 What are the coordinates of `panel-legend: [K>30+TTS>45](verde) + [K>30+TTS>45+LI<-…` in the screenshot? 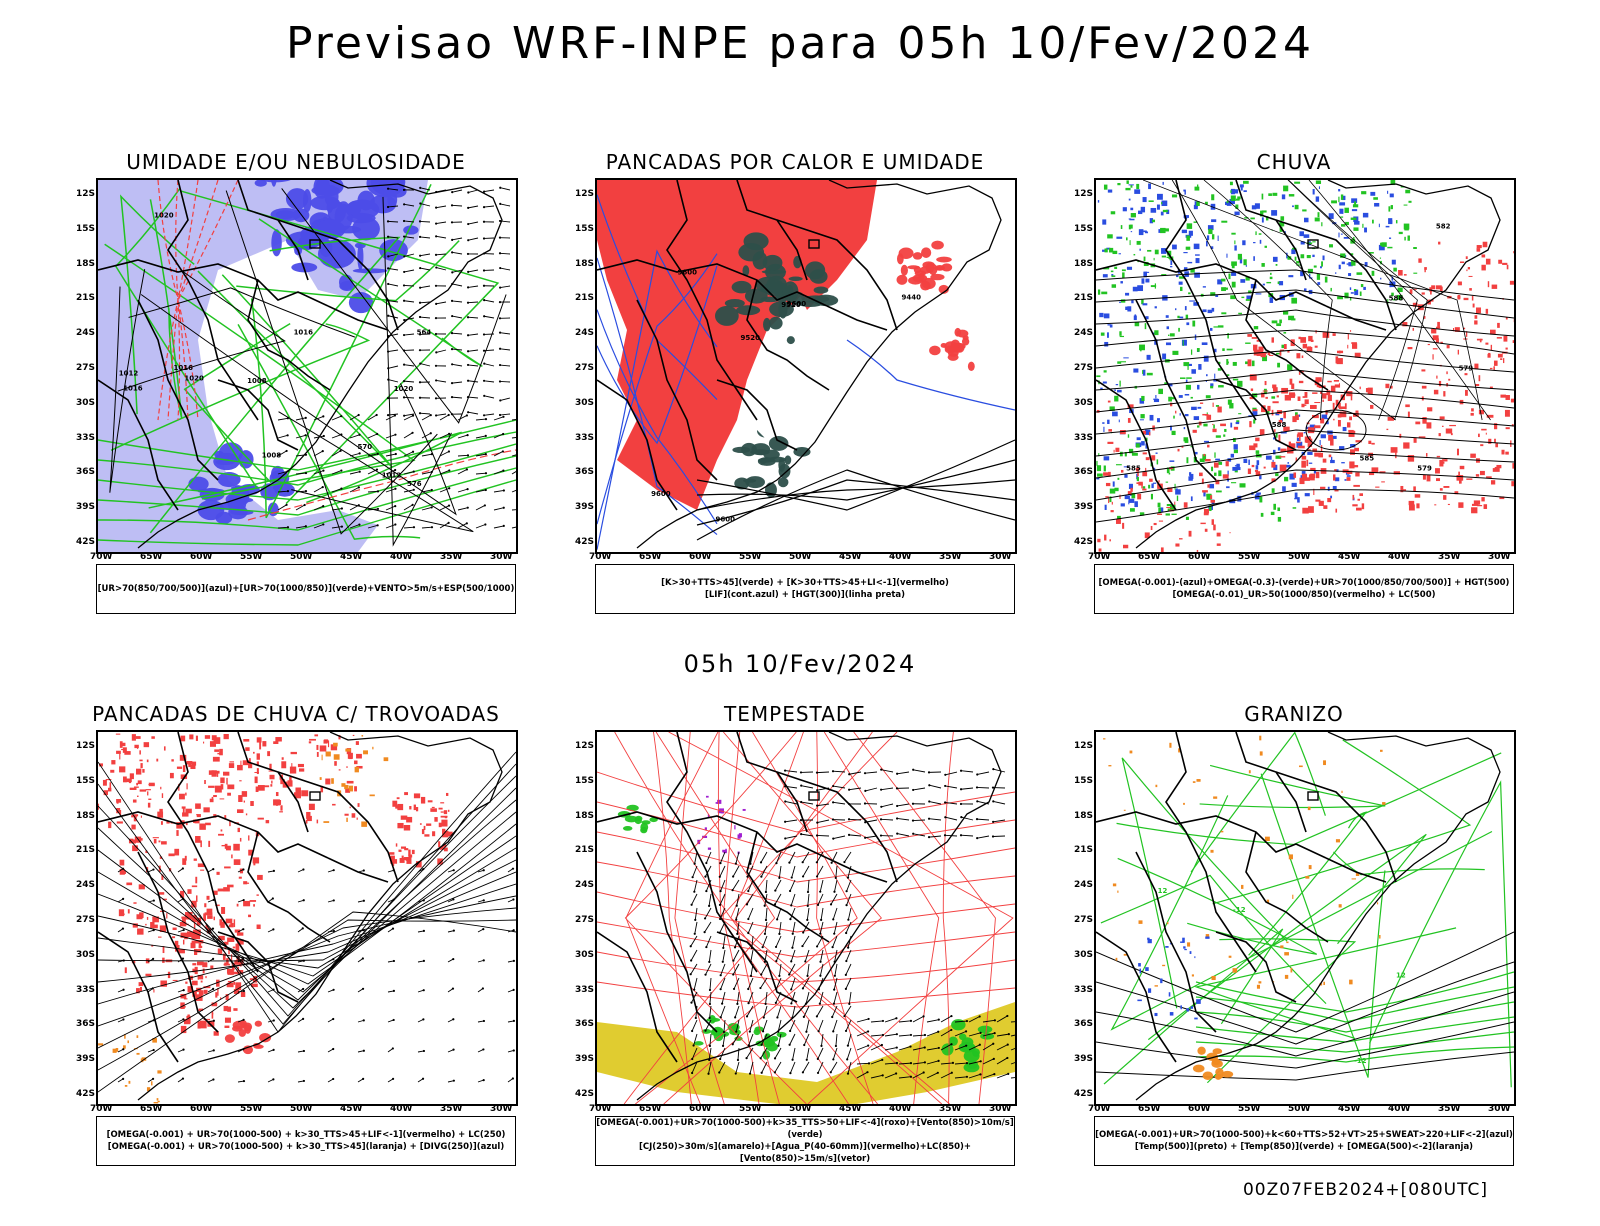 It's located at (805, 589).